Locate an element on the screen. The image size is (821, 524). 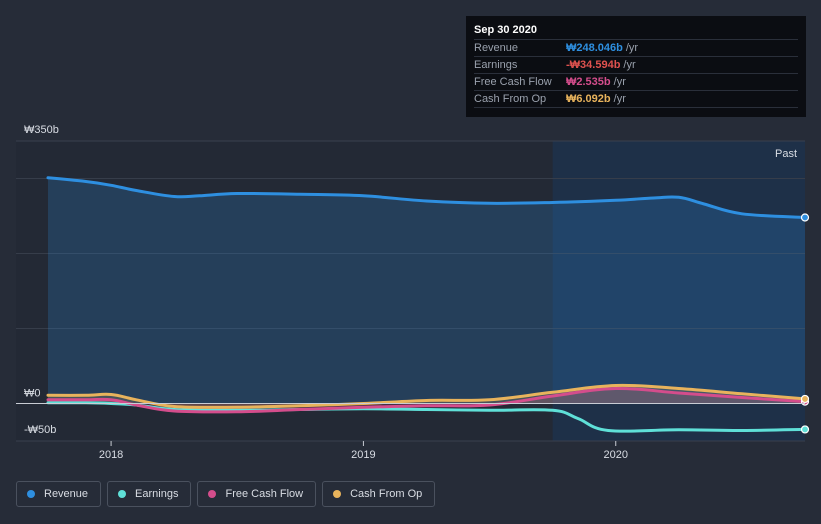
tooltip-row-revenue: Revenue ₩248.046b /yr is located at coordinates (636, 48).